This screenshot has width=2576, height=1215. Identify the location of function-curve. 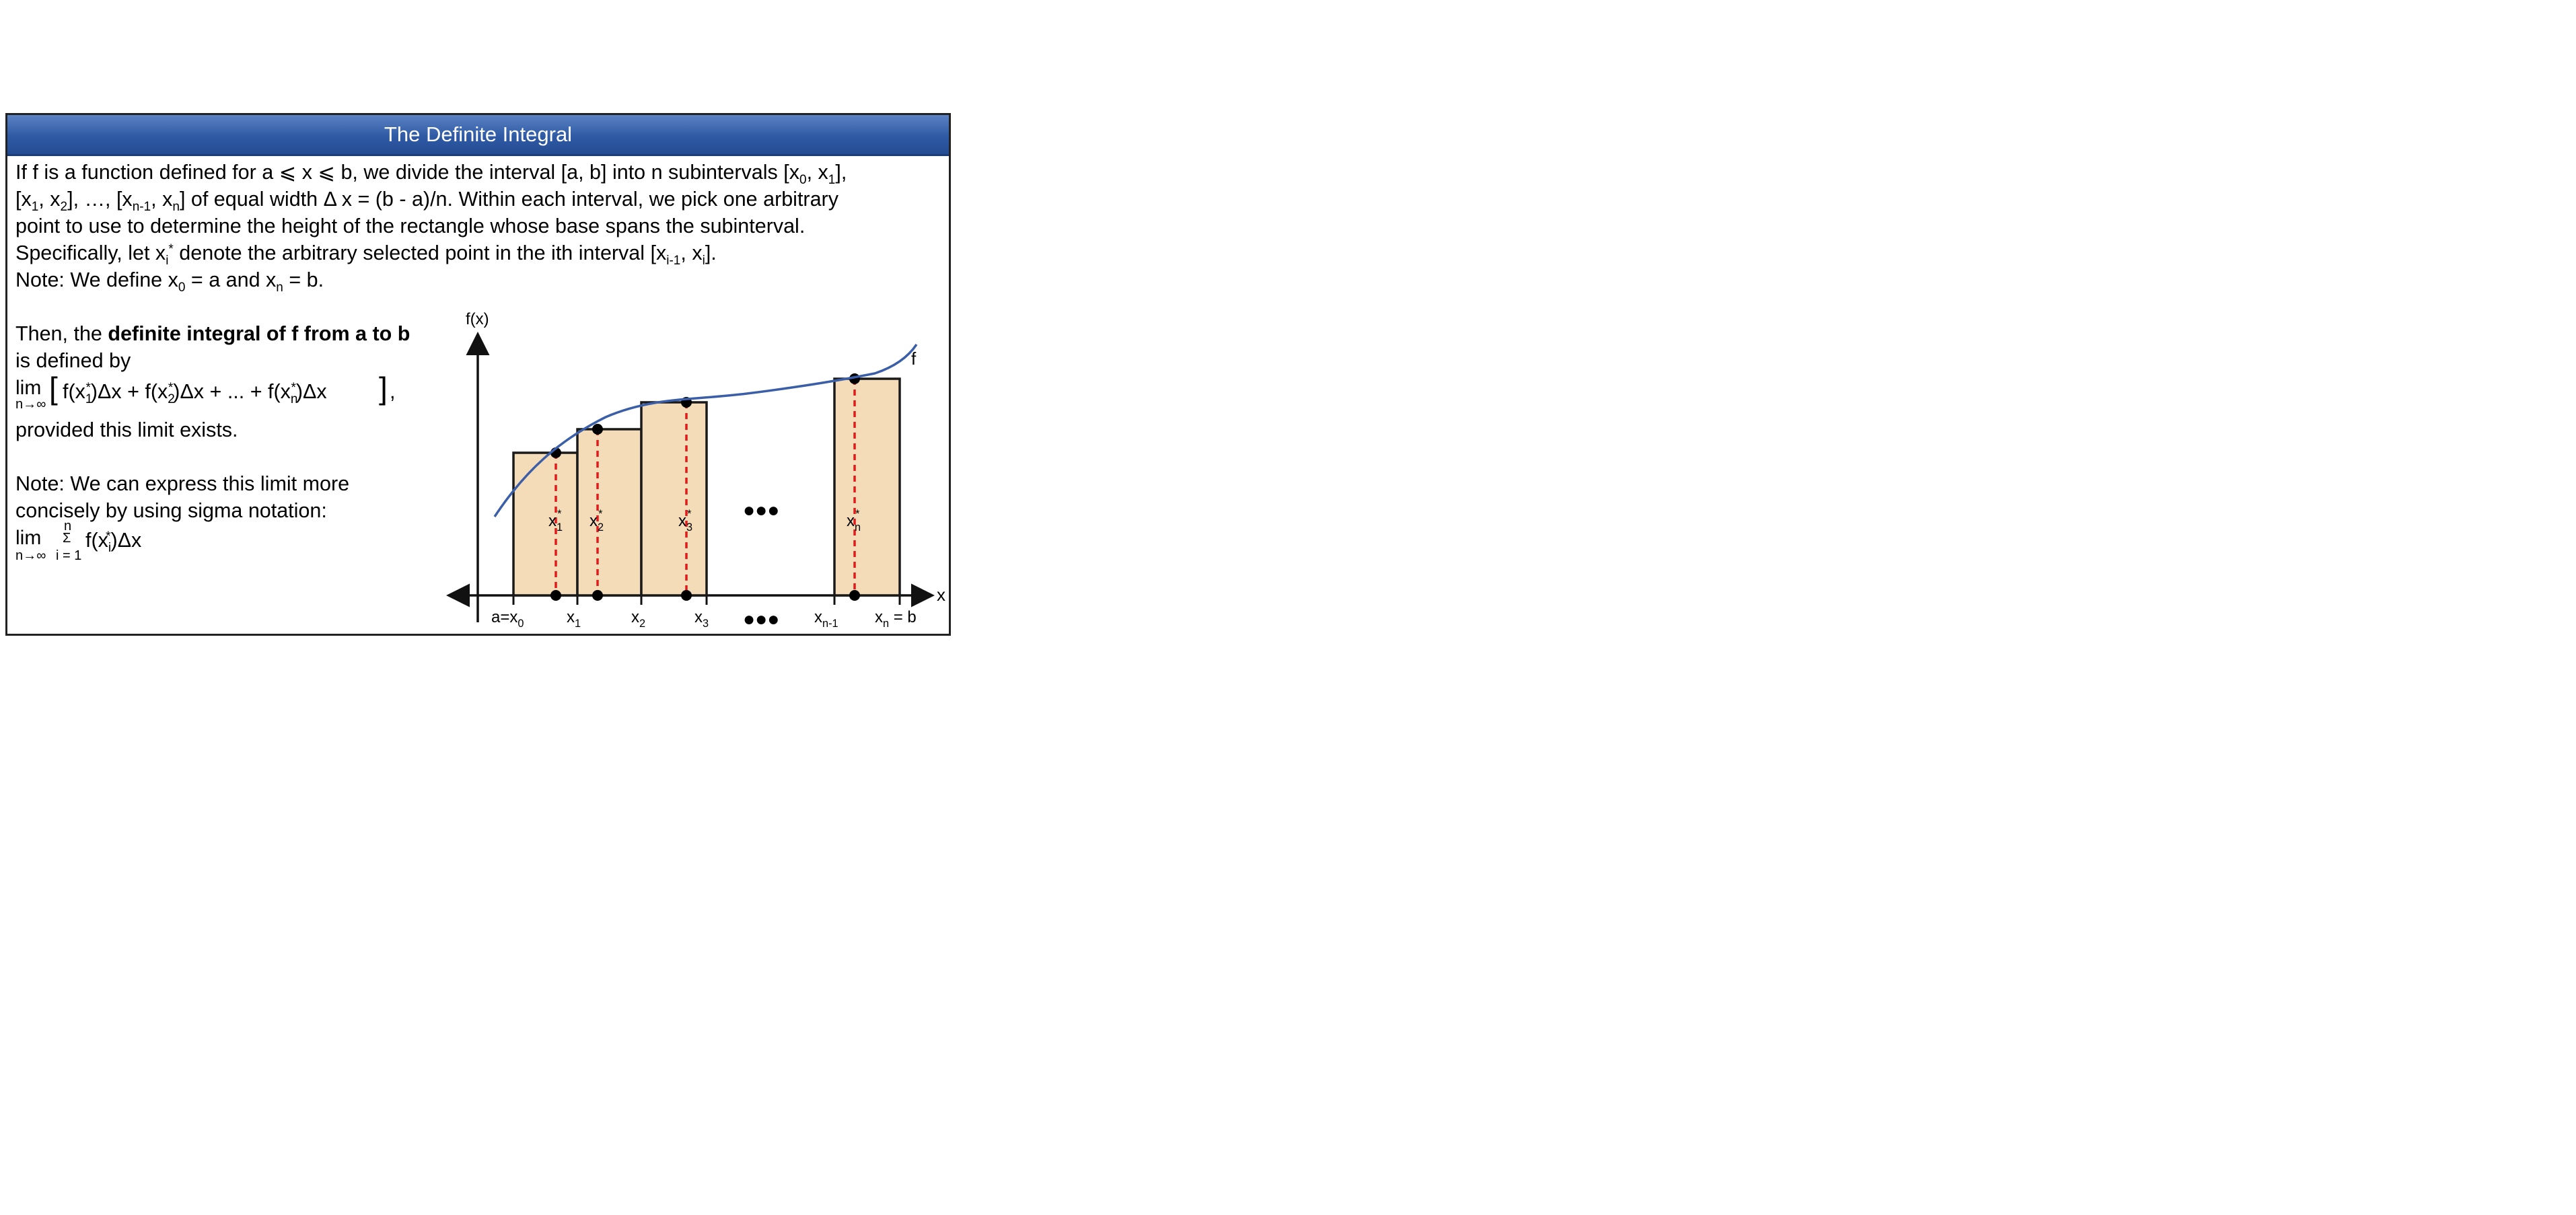
(705, 431).